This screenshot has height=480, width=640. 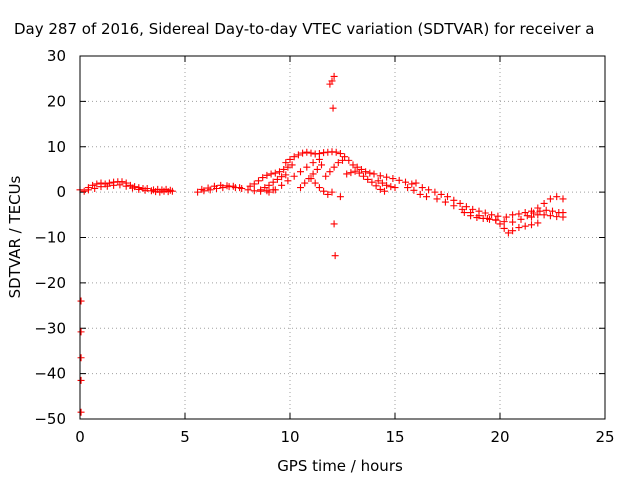 I want to click on y-tick-label: −20, so click(x=50, y=283).